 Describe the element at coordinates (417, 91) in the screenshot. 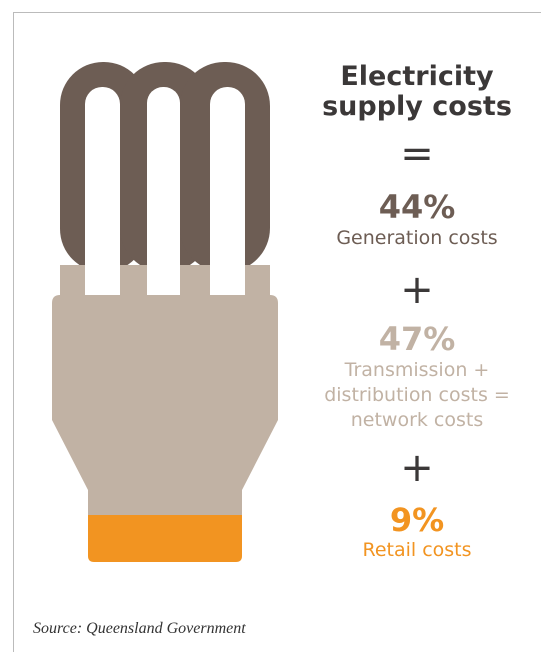

I see `title: Electricity supply costs` at that location.